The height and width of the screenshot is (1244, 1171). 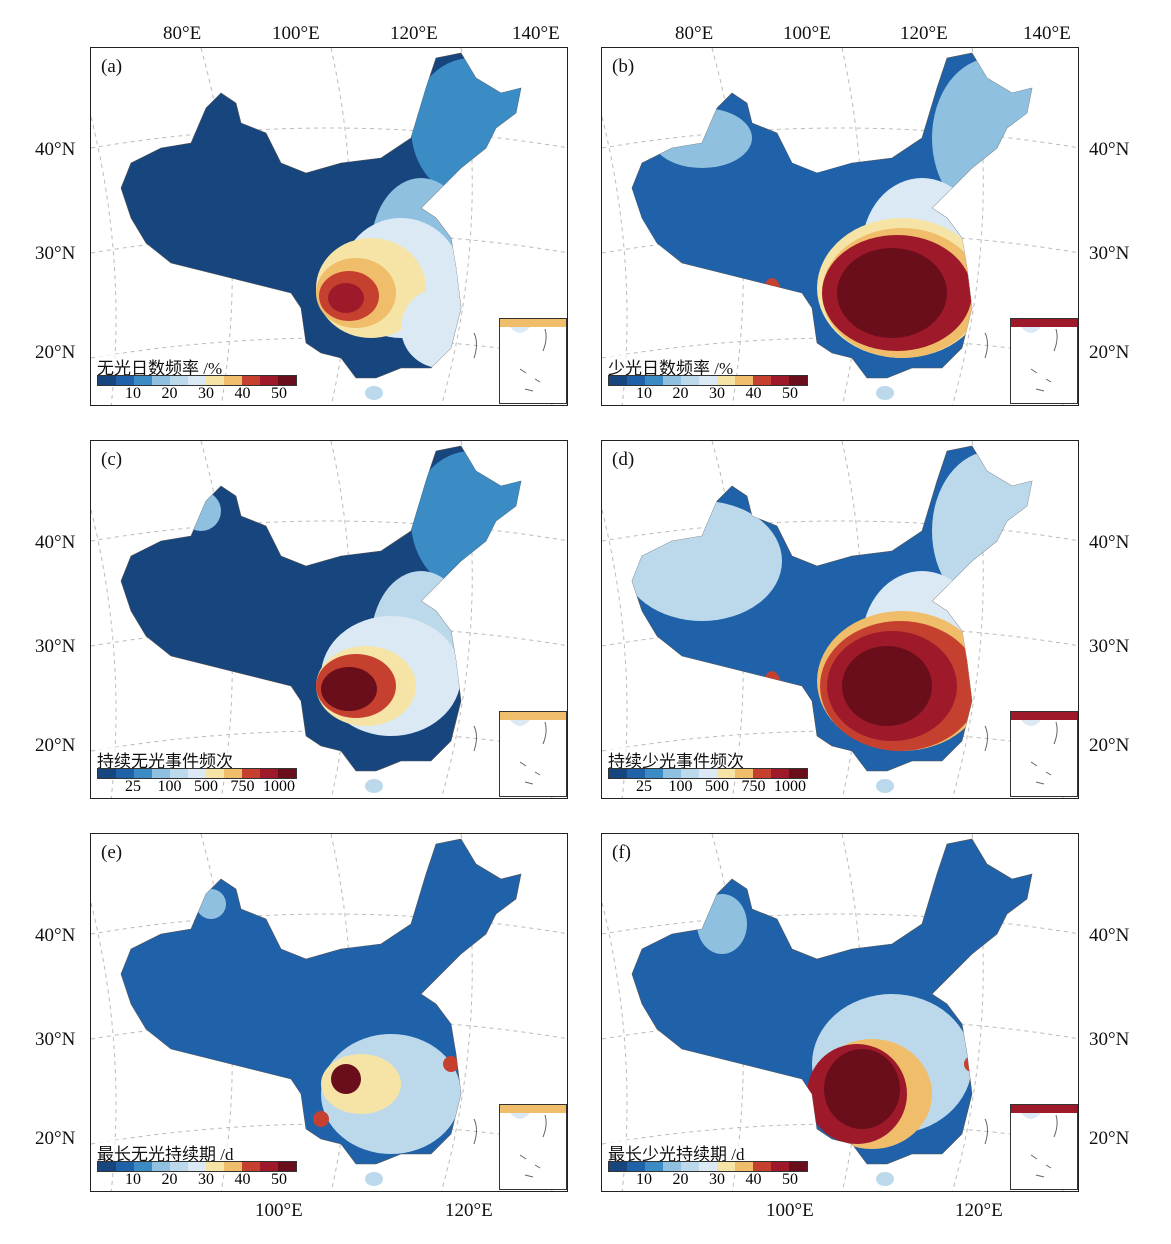 What do you see at coordinates (206, 786) in the screenshot?
I see `colorbar-tick-label: 500` at bounding box center [206, 786].